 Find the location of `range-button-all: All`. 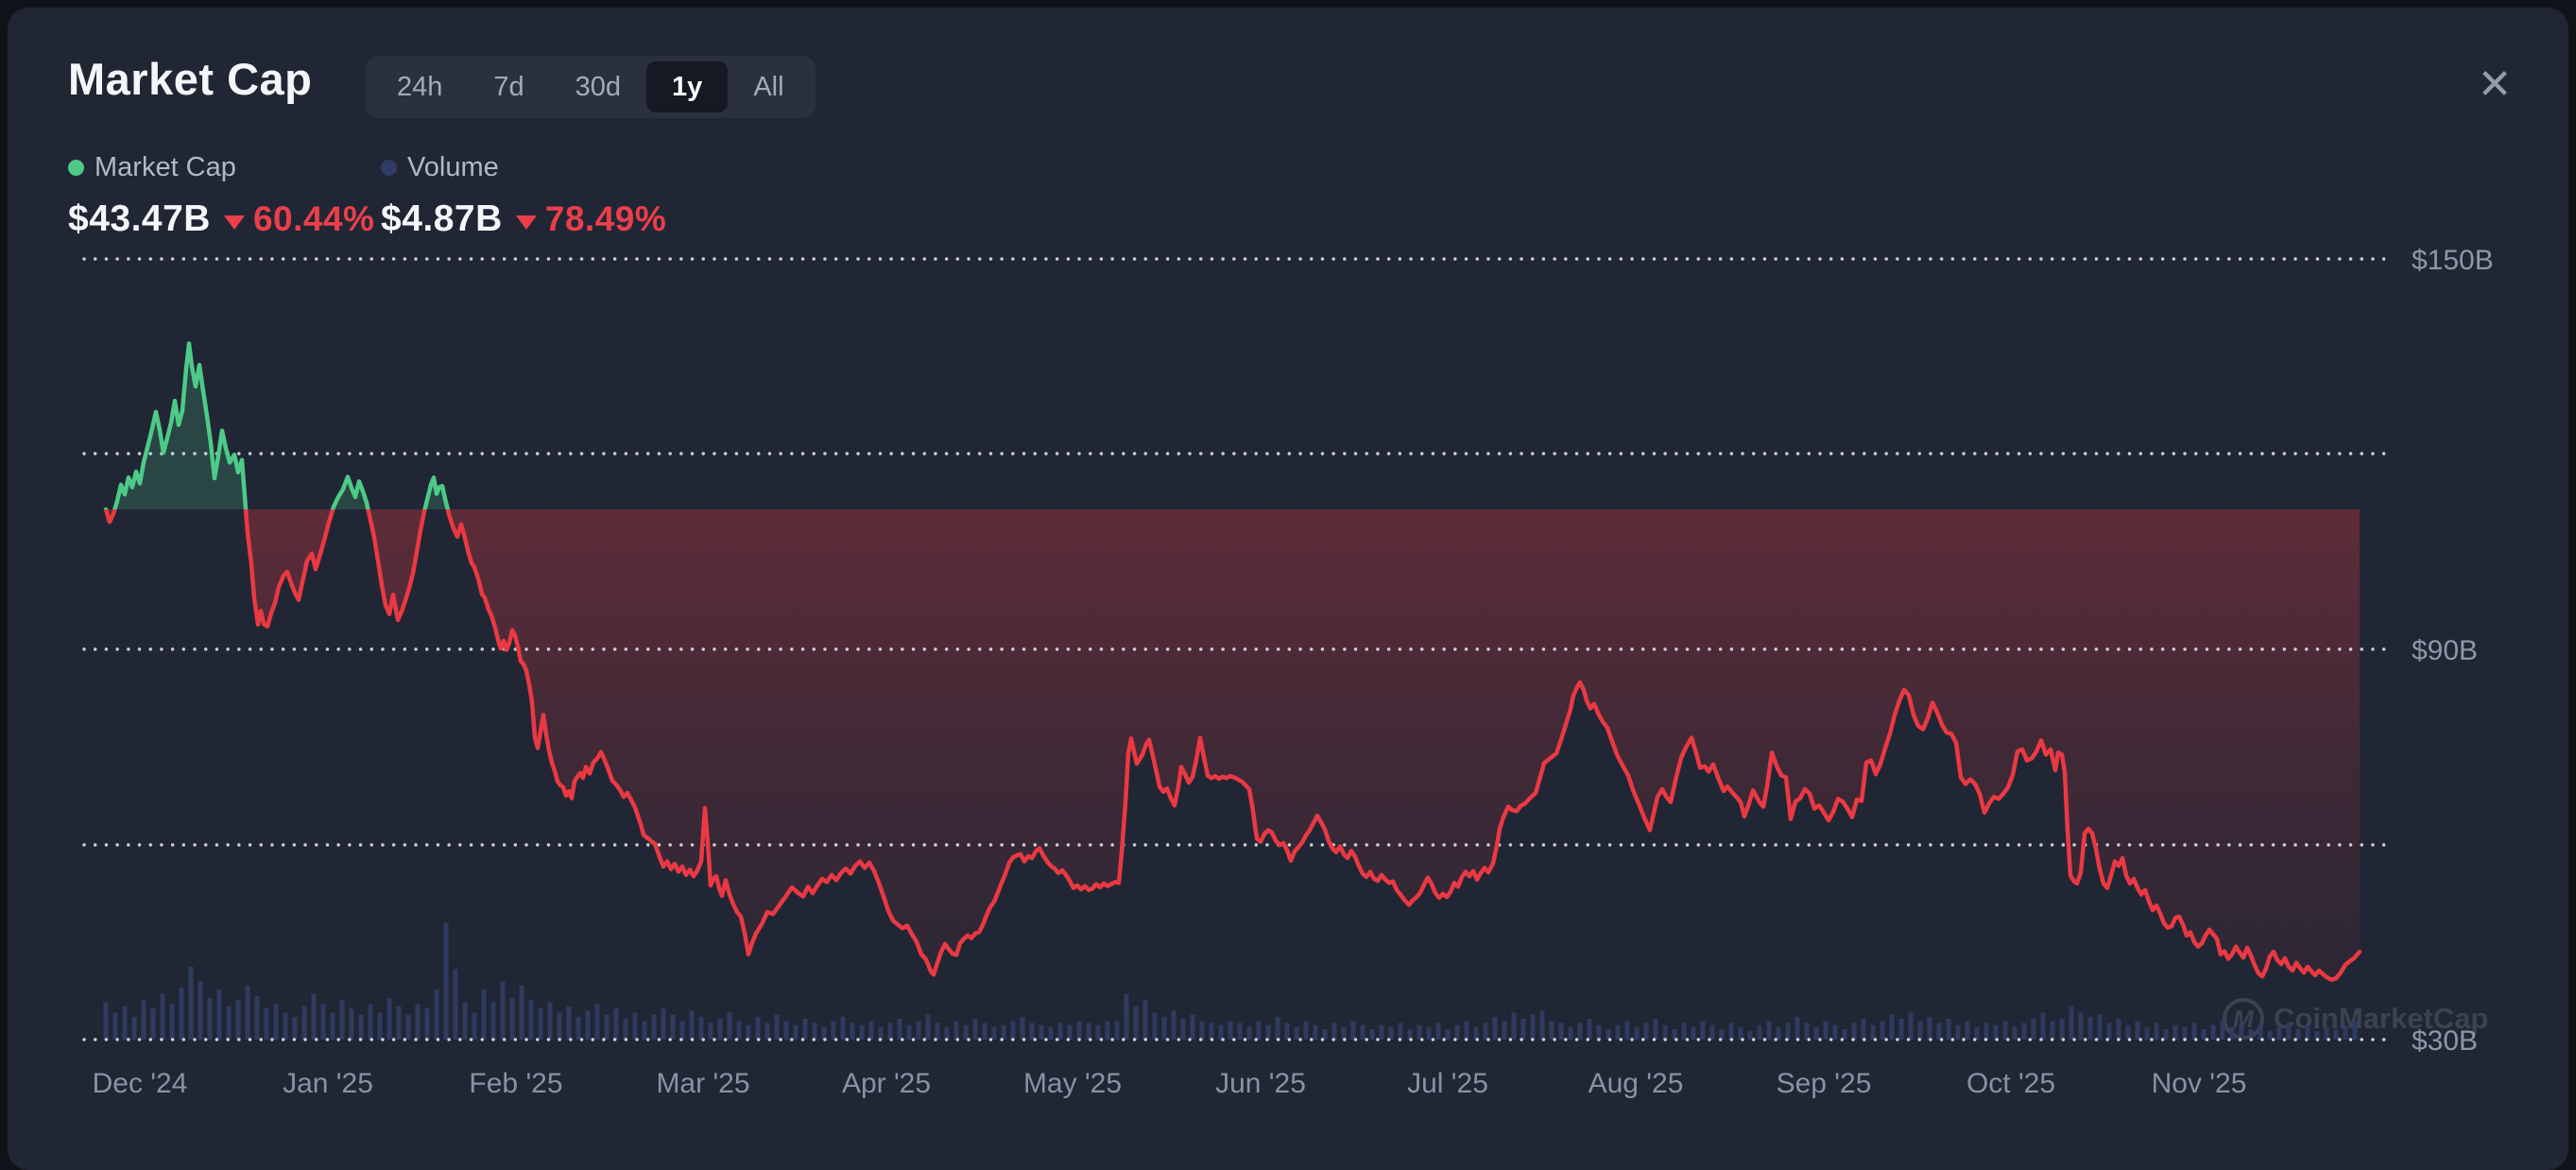

range-button-all: All is located at coordinates (768, 86).